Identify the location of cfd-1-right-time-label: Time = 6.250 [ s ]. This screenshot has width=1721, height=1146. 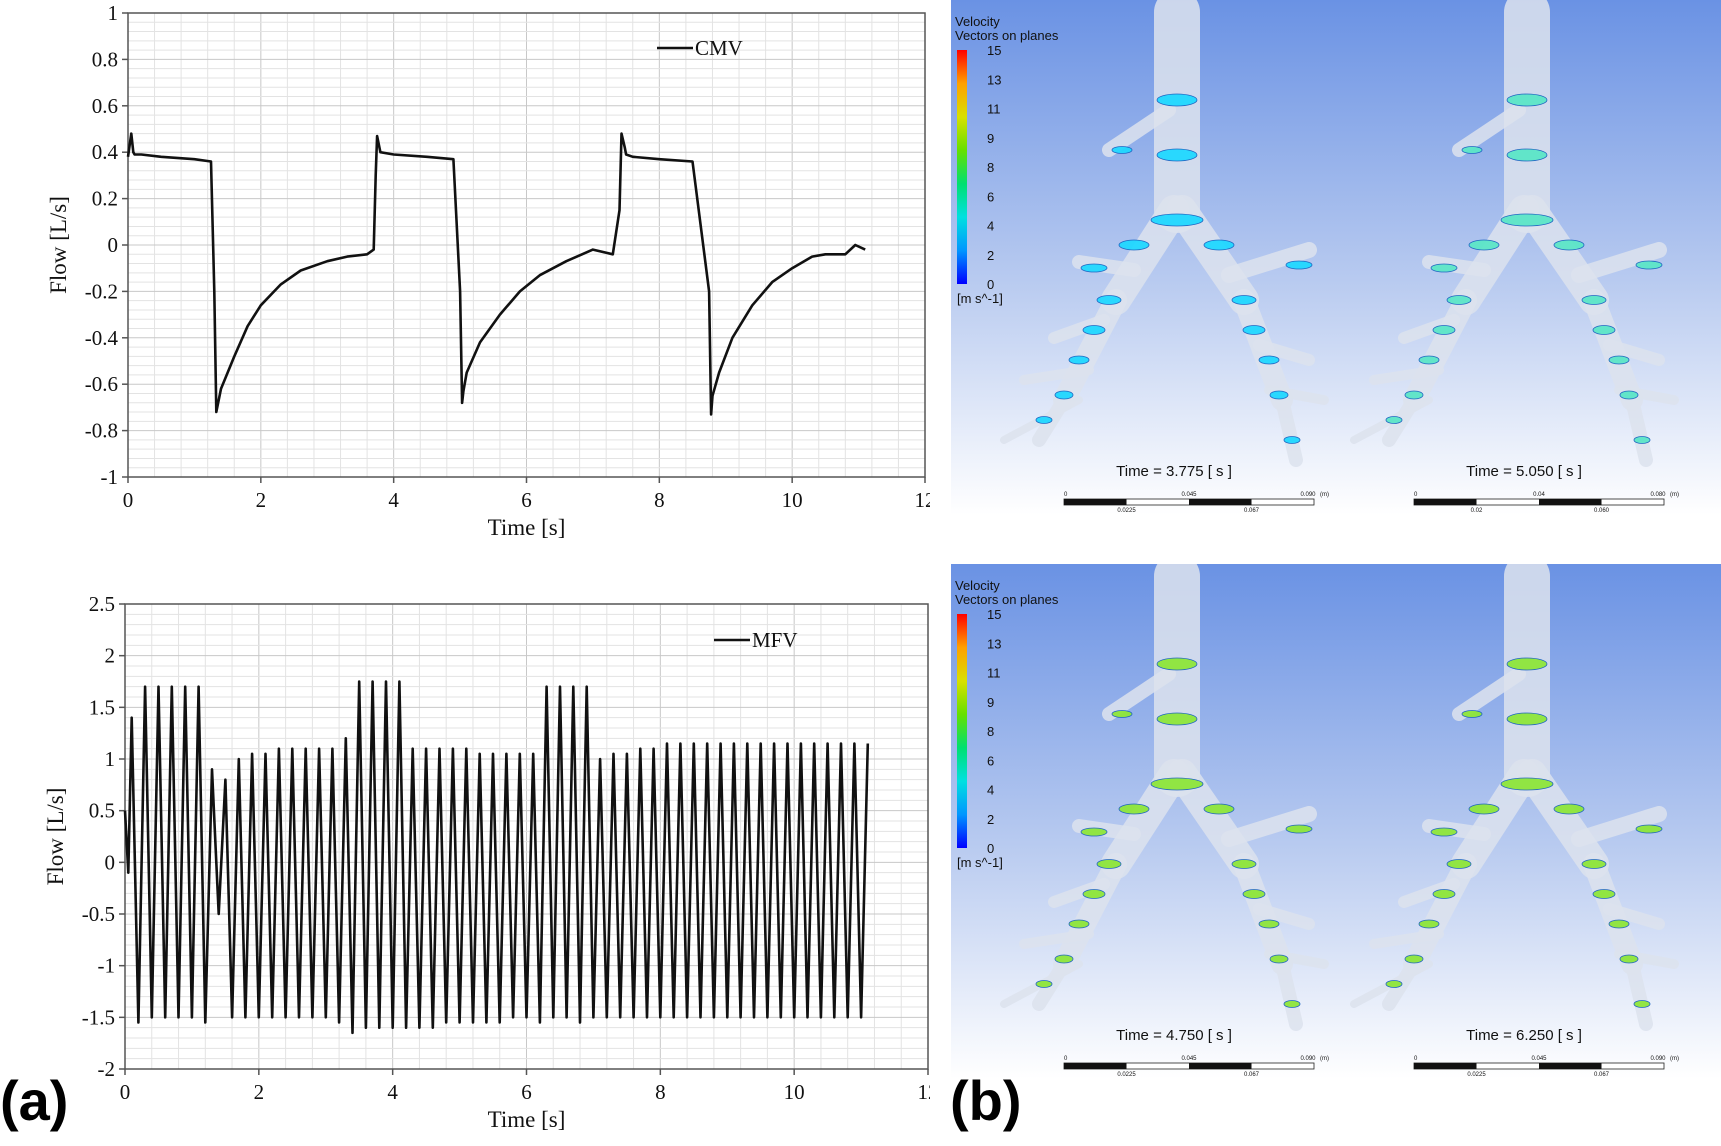
(1524, 1035).